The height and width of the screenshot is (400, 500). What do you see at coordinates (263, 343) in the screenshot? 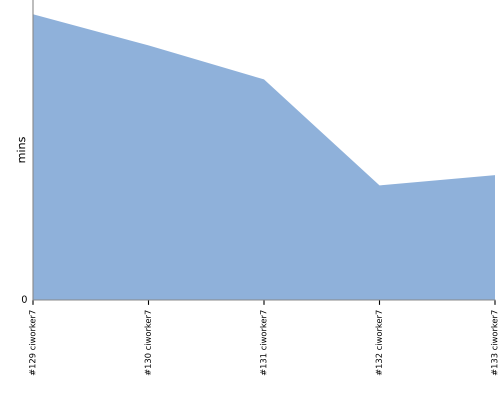
I see `x-tick-label: #131 ciworker7` at bounding box center [263, 343].